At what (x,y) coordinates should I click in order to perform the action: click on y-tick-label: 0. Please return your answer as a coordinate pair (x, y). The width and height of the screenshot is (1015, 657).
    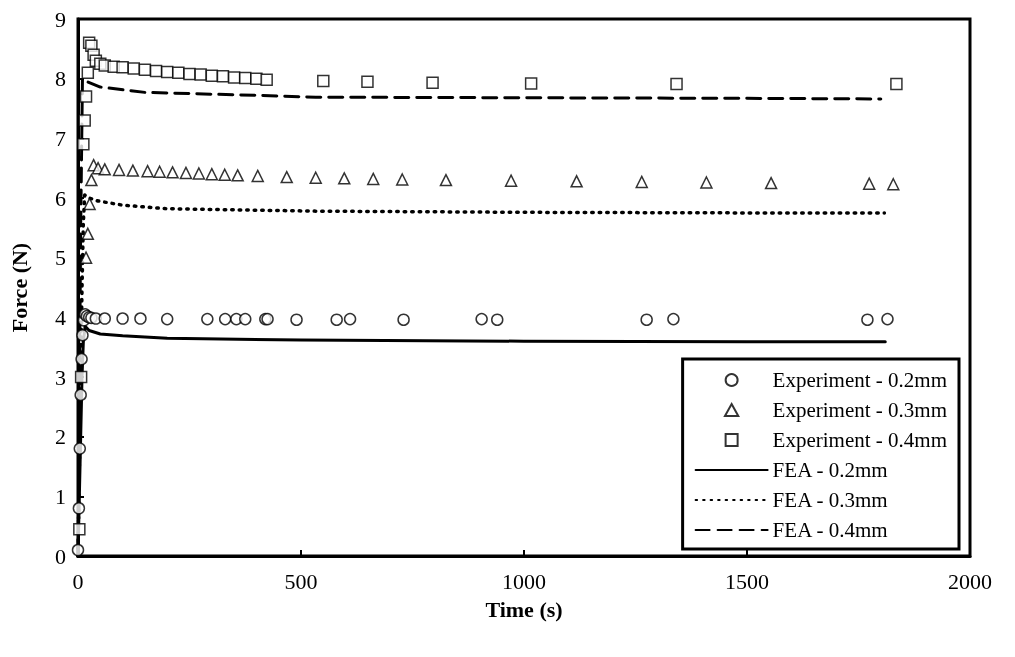
    Looking at the image, I should click on (60, 556).